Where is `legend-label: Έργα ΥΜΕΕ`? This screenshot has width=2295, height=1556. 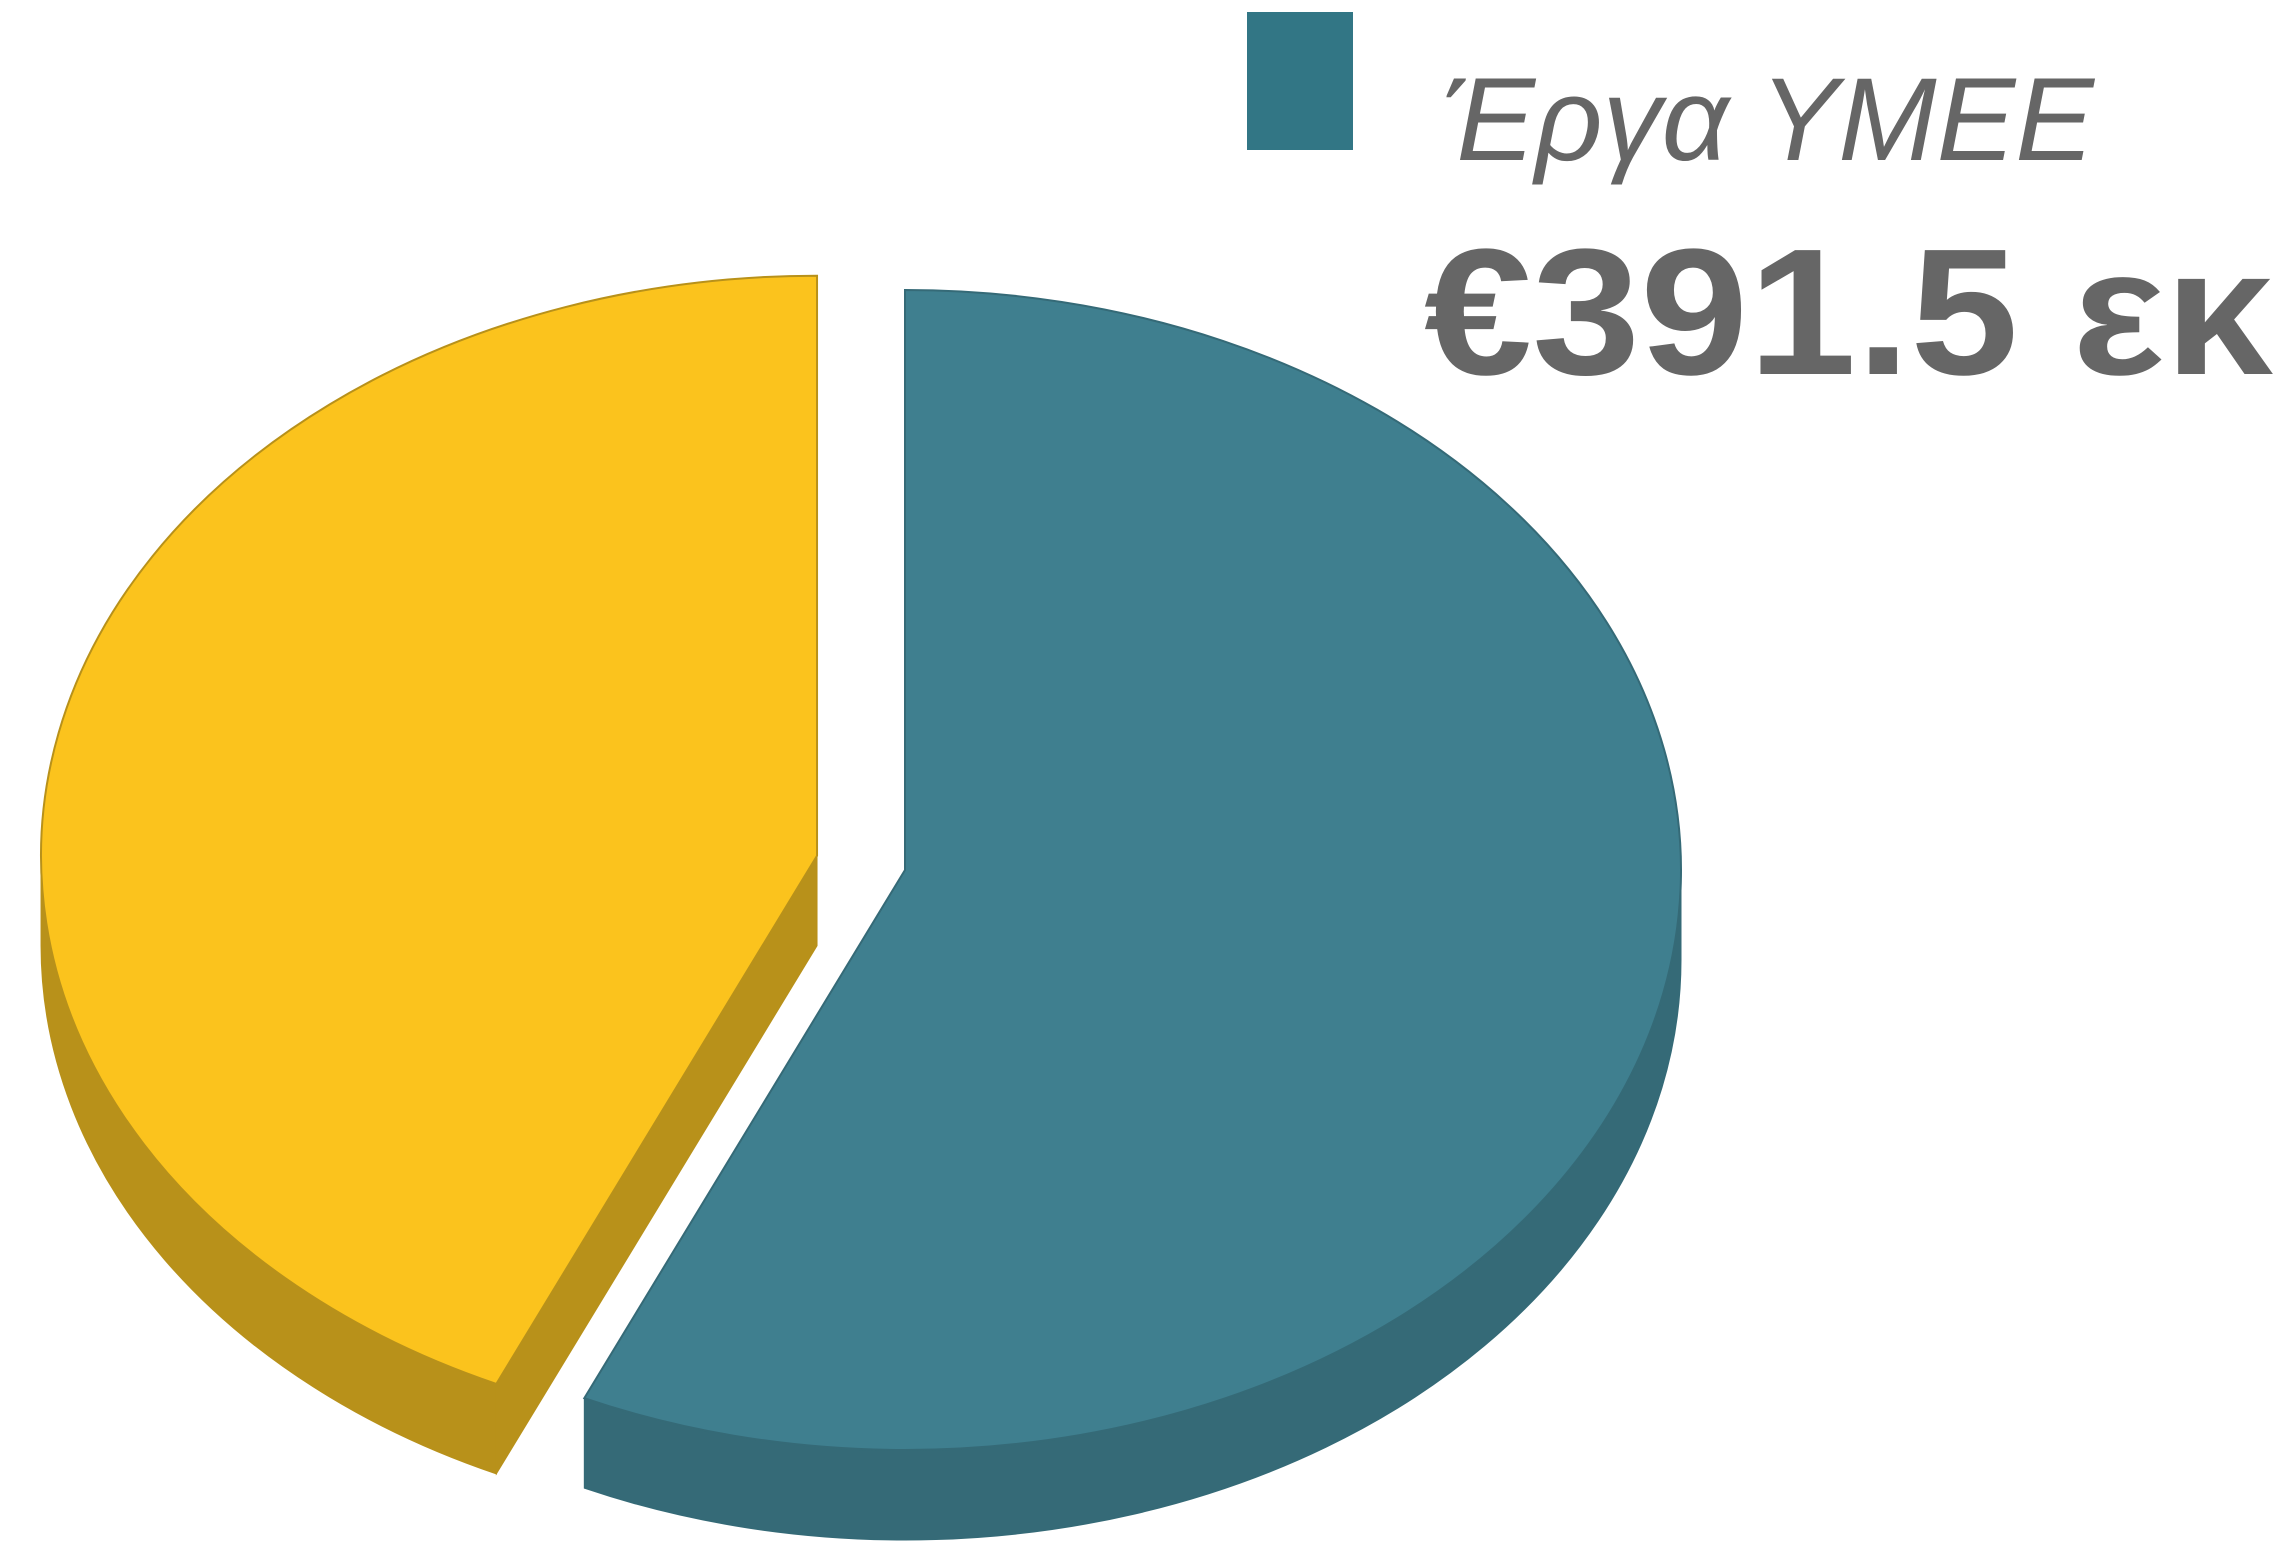
legend-label: Έργα ΥΜΕΕ is located at coordinates (1768, 120).